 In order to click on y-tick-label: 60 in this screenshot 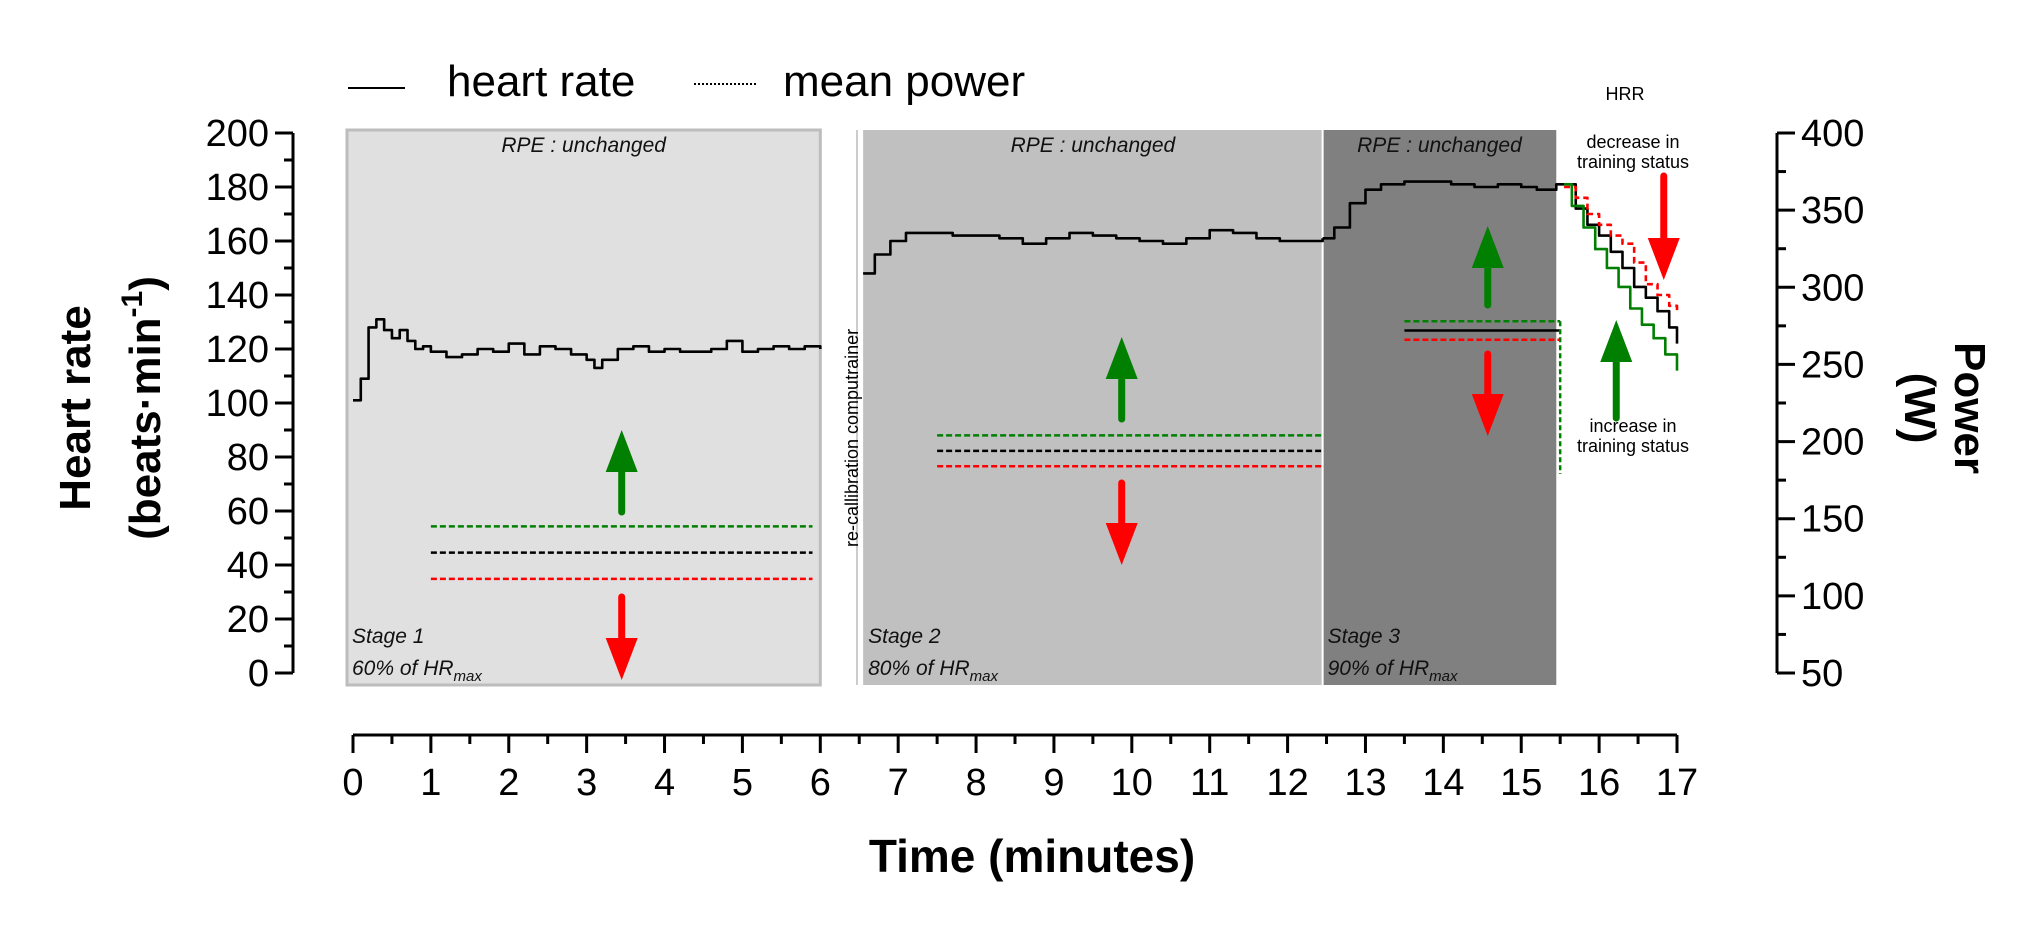, I will do `click(248, 512)`.